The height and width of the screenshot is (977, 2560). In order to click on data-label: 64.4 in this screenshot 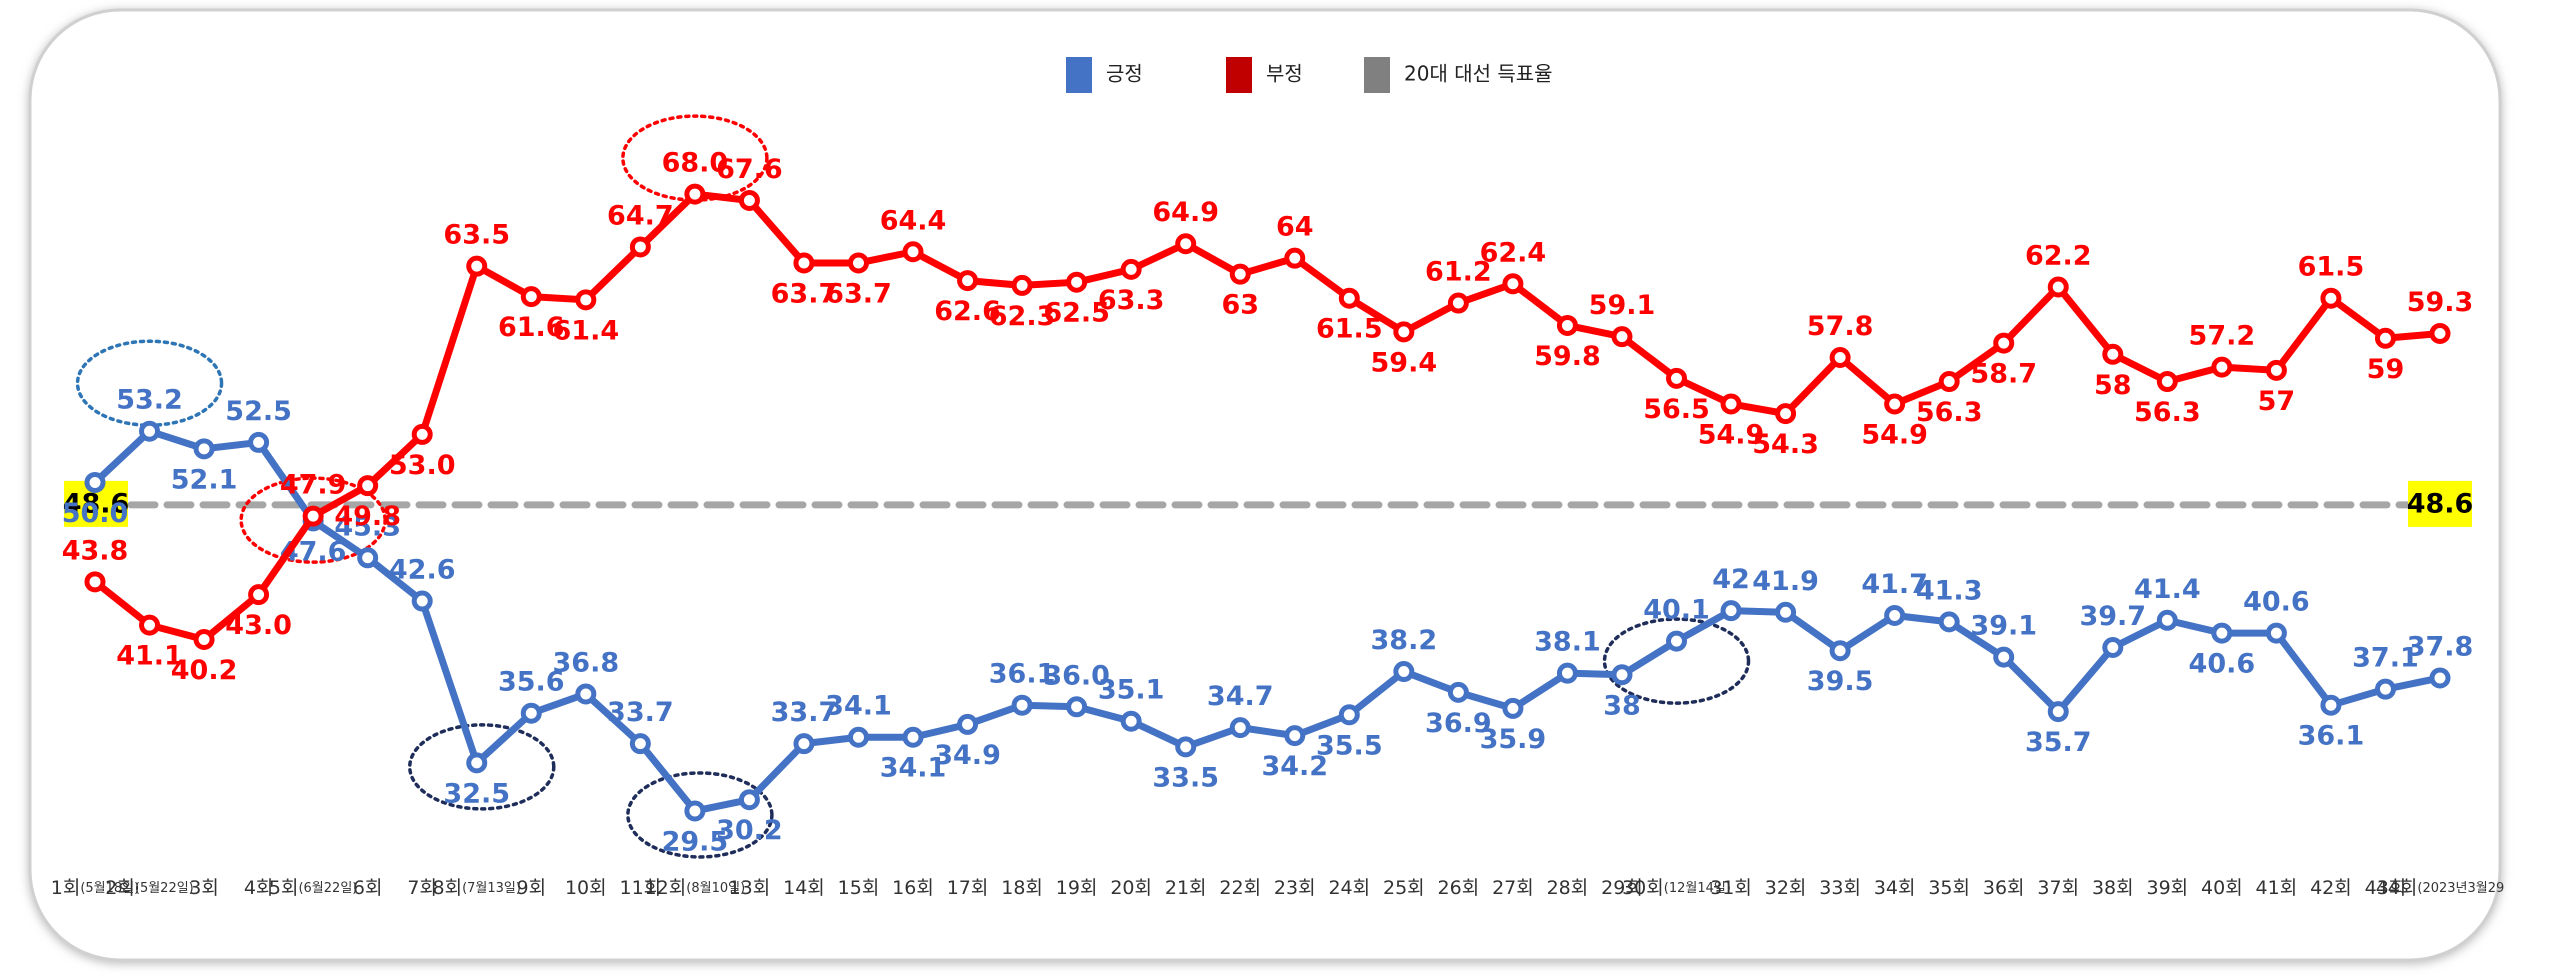, I will do `click(913, 220)`.